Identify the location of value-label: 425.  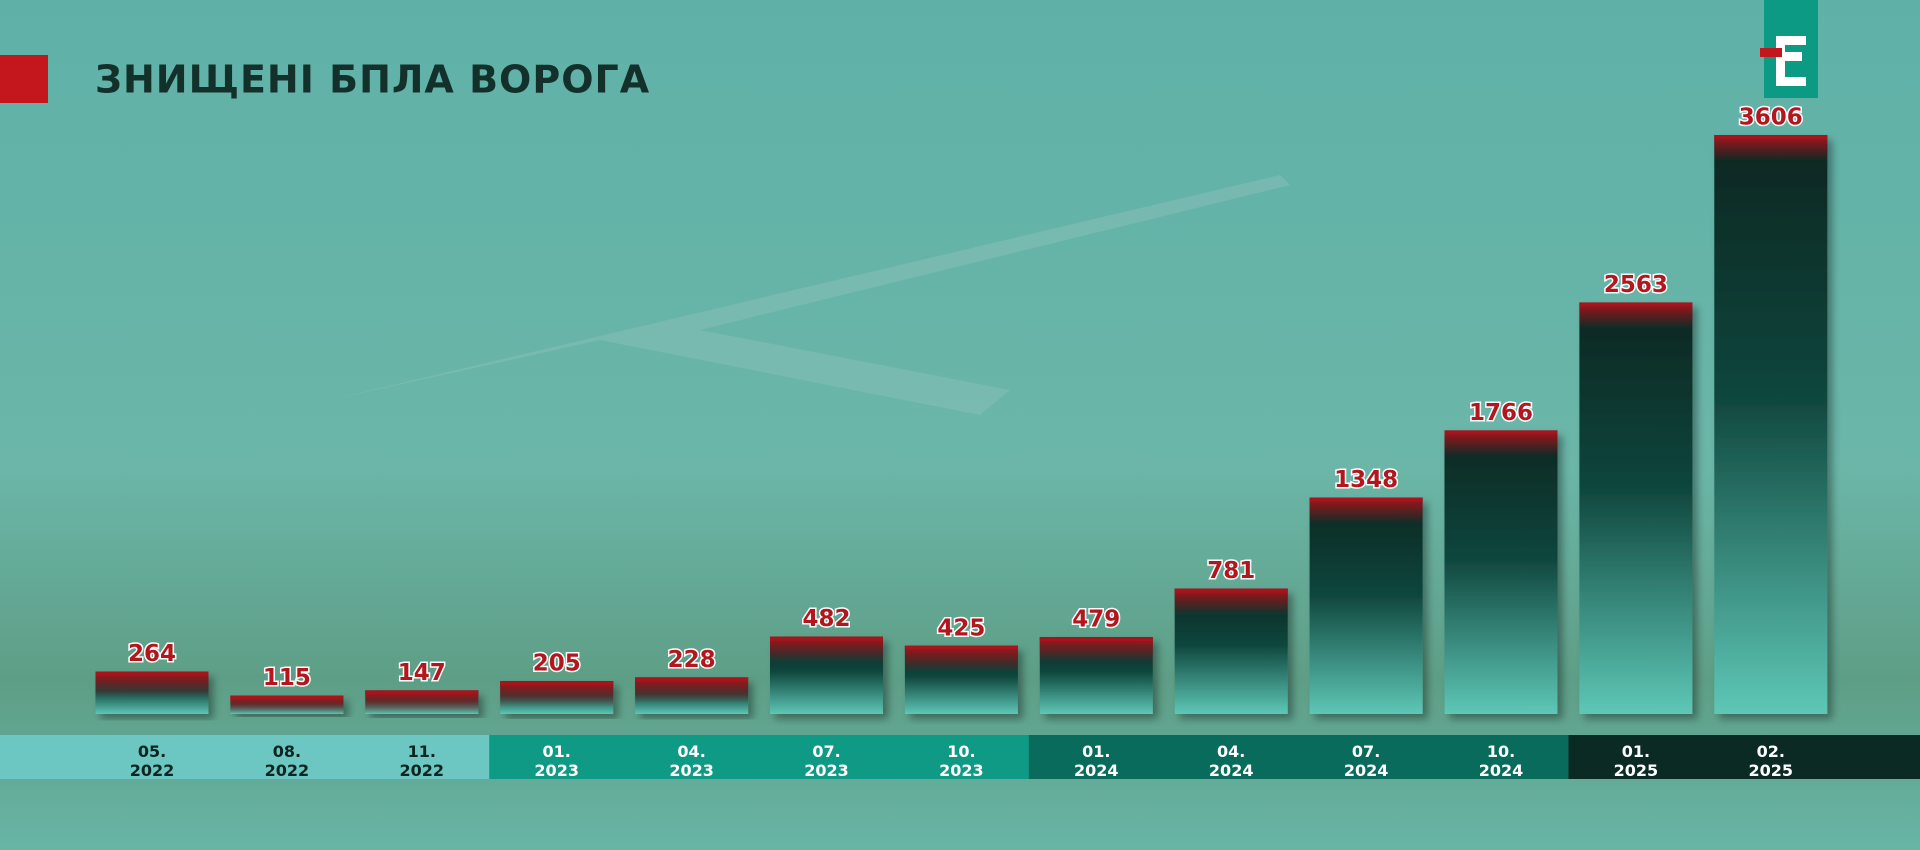
(961, 628).